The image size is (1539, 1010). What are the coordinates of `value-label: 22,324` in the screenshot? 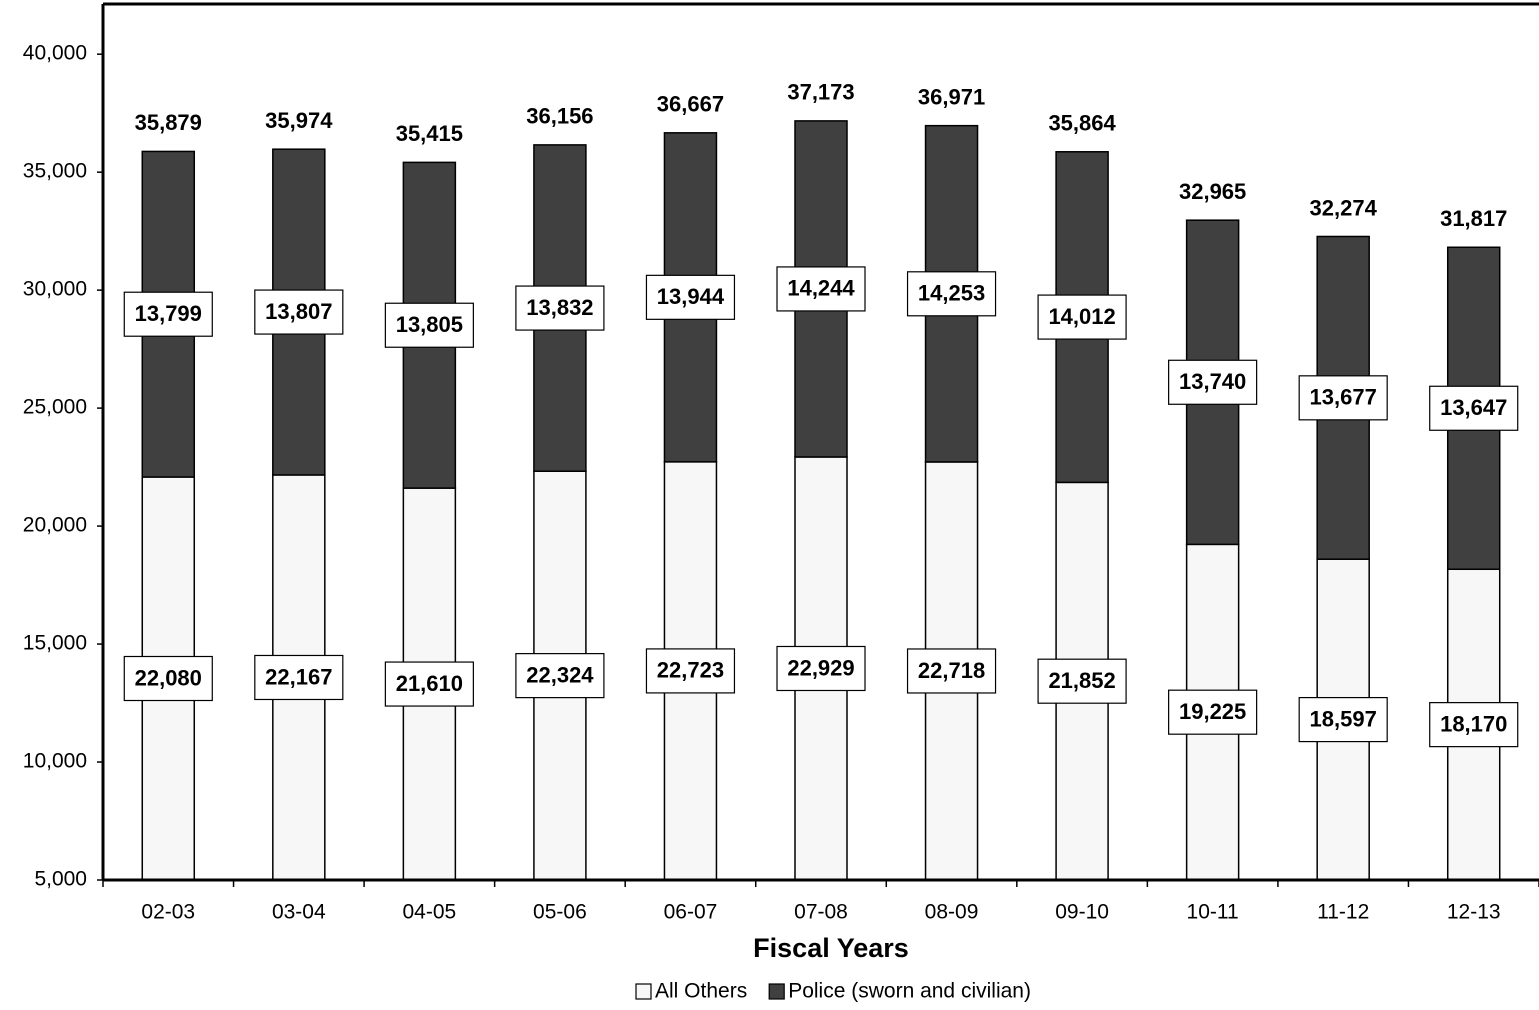 It's located at (560, 674).